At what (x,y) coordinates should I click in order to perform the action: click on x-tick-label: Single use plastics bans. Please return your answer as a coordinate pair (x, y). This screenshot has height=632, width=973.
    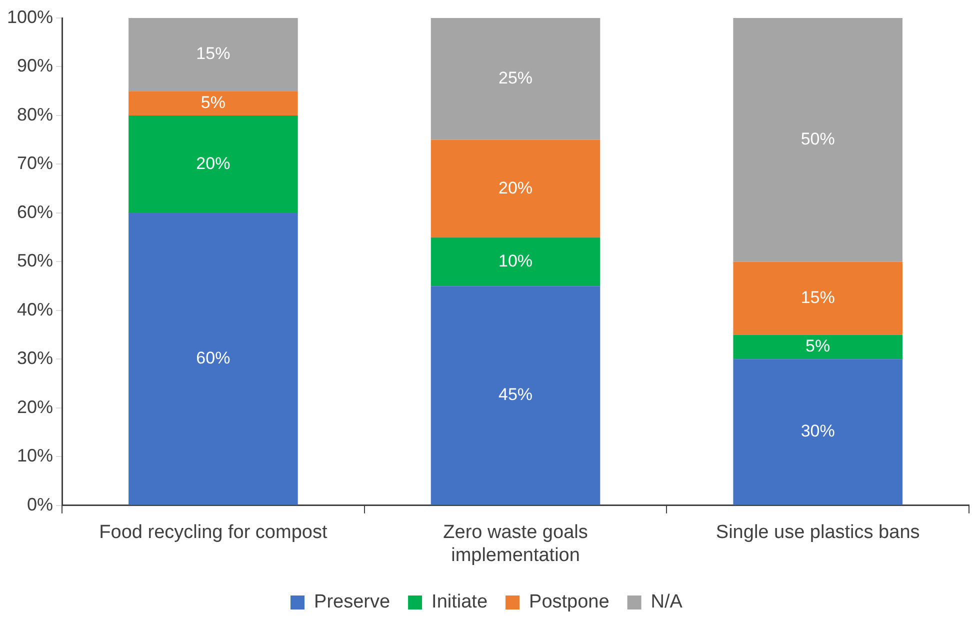
    Looking at the image, I should click on (818, 533).